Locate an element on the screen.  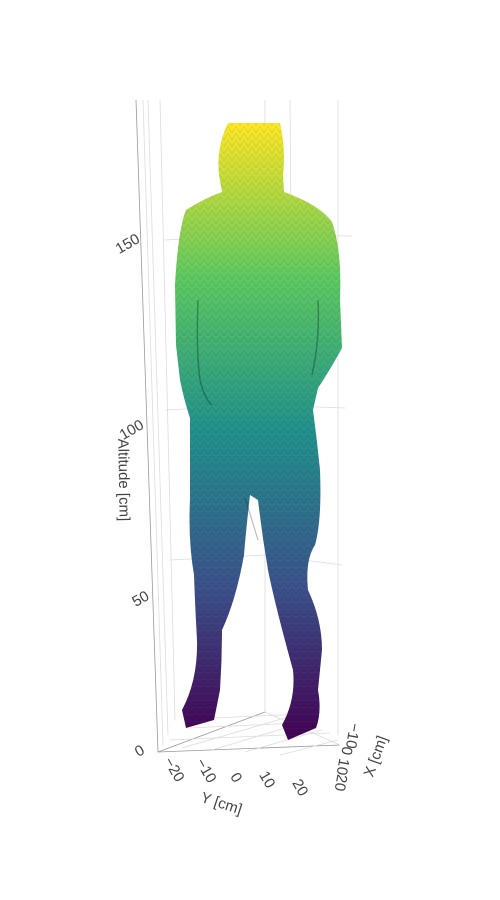
y-tick-label: 10 is located at coordinates (266, 779).